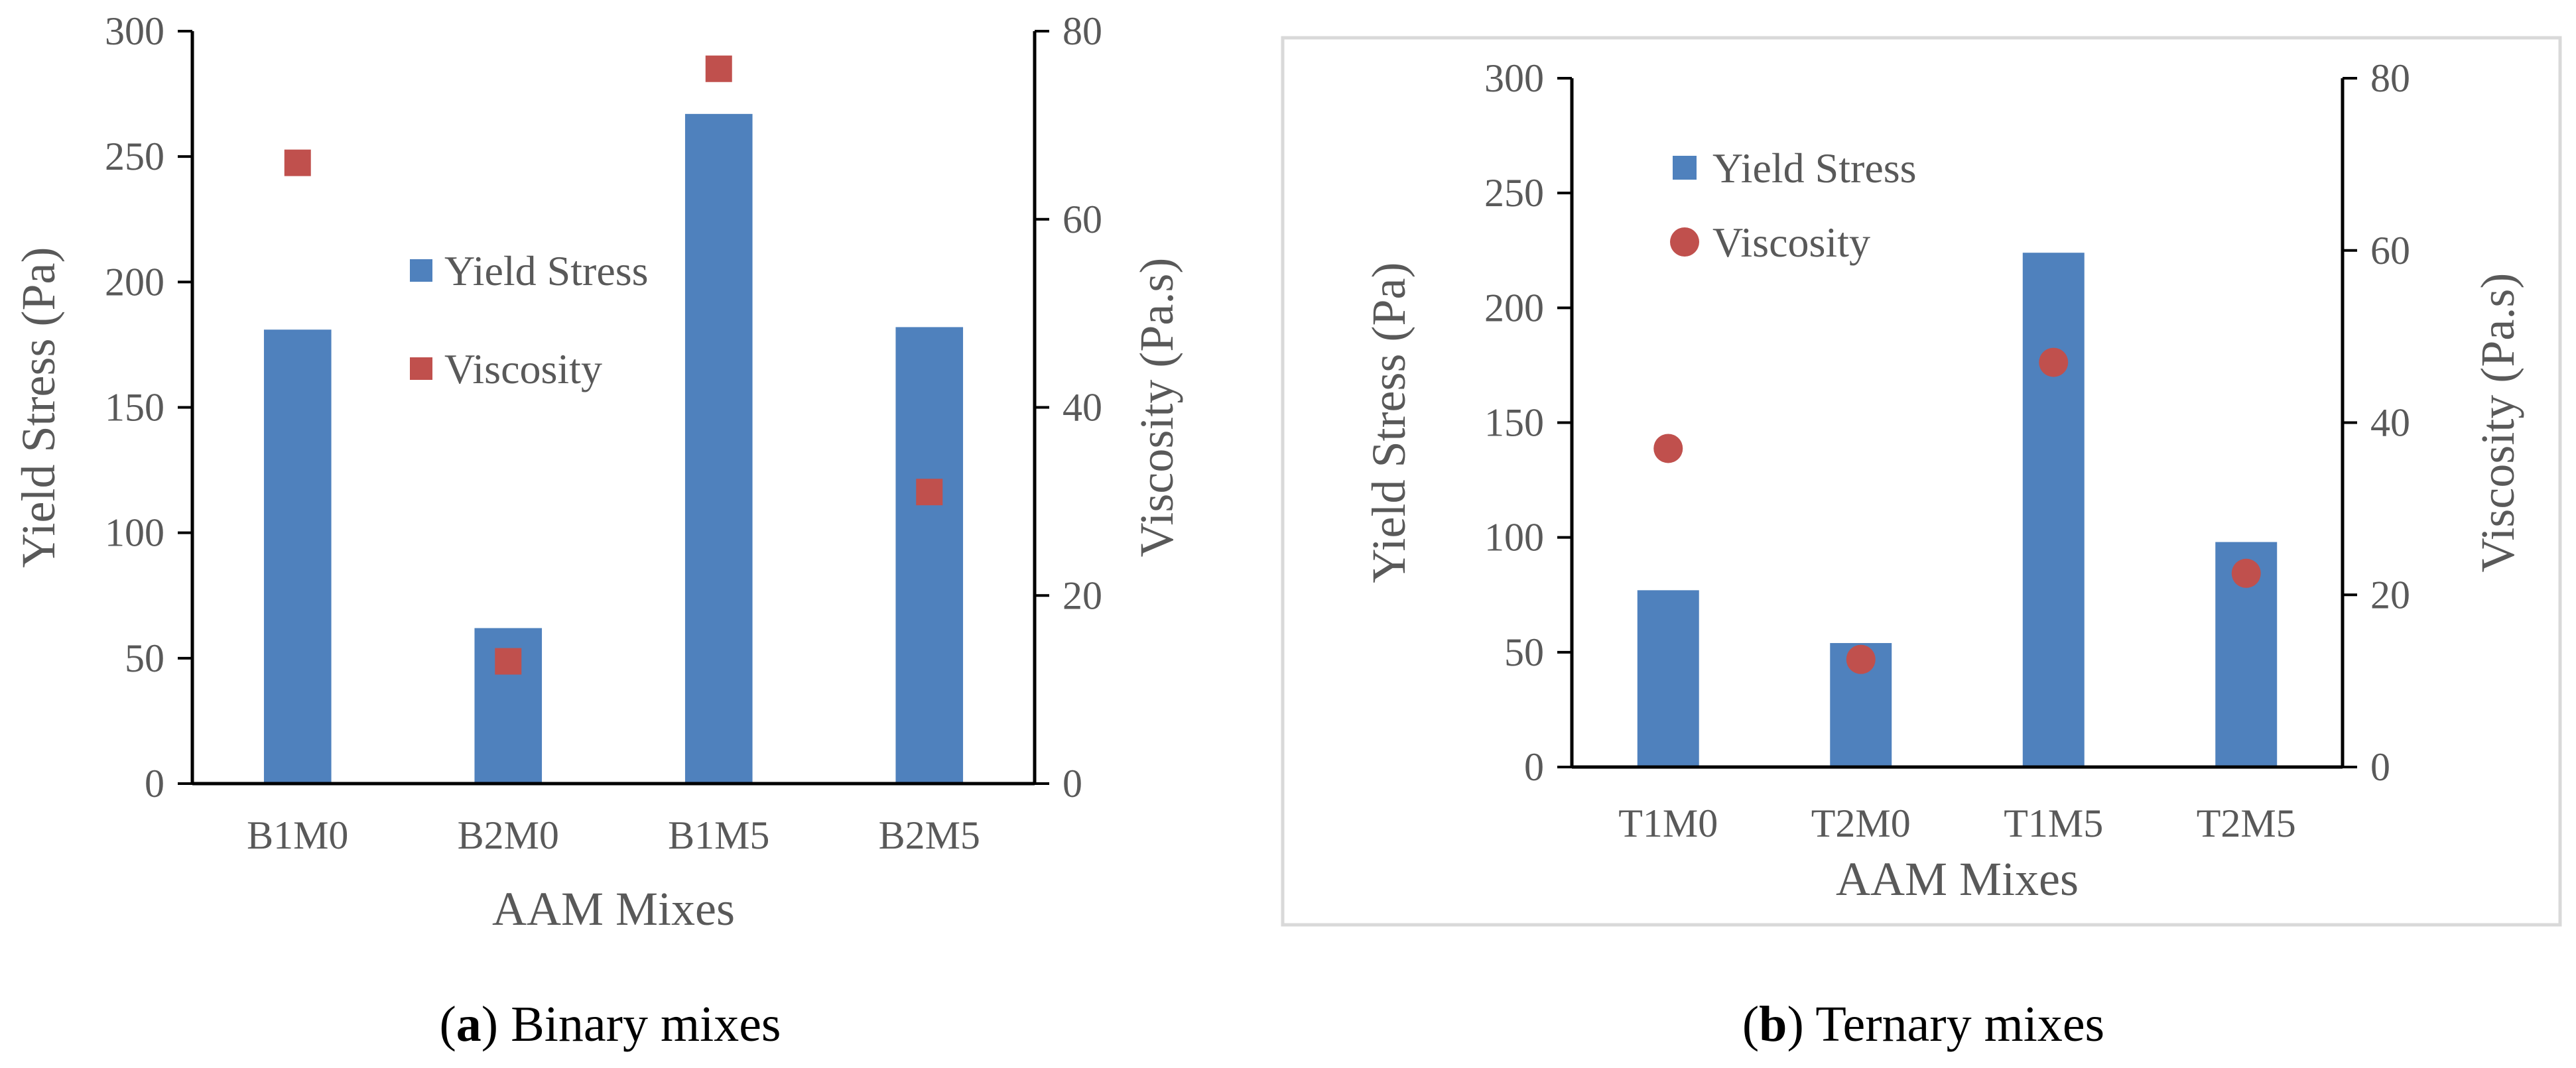  Describe the element at coordinates (2054, 510) in the screenshot. I see `bar-t1m5` at that location.